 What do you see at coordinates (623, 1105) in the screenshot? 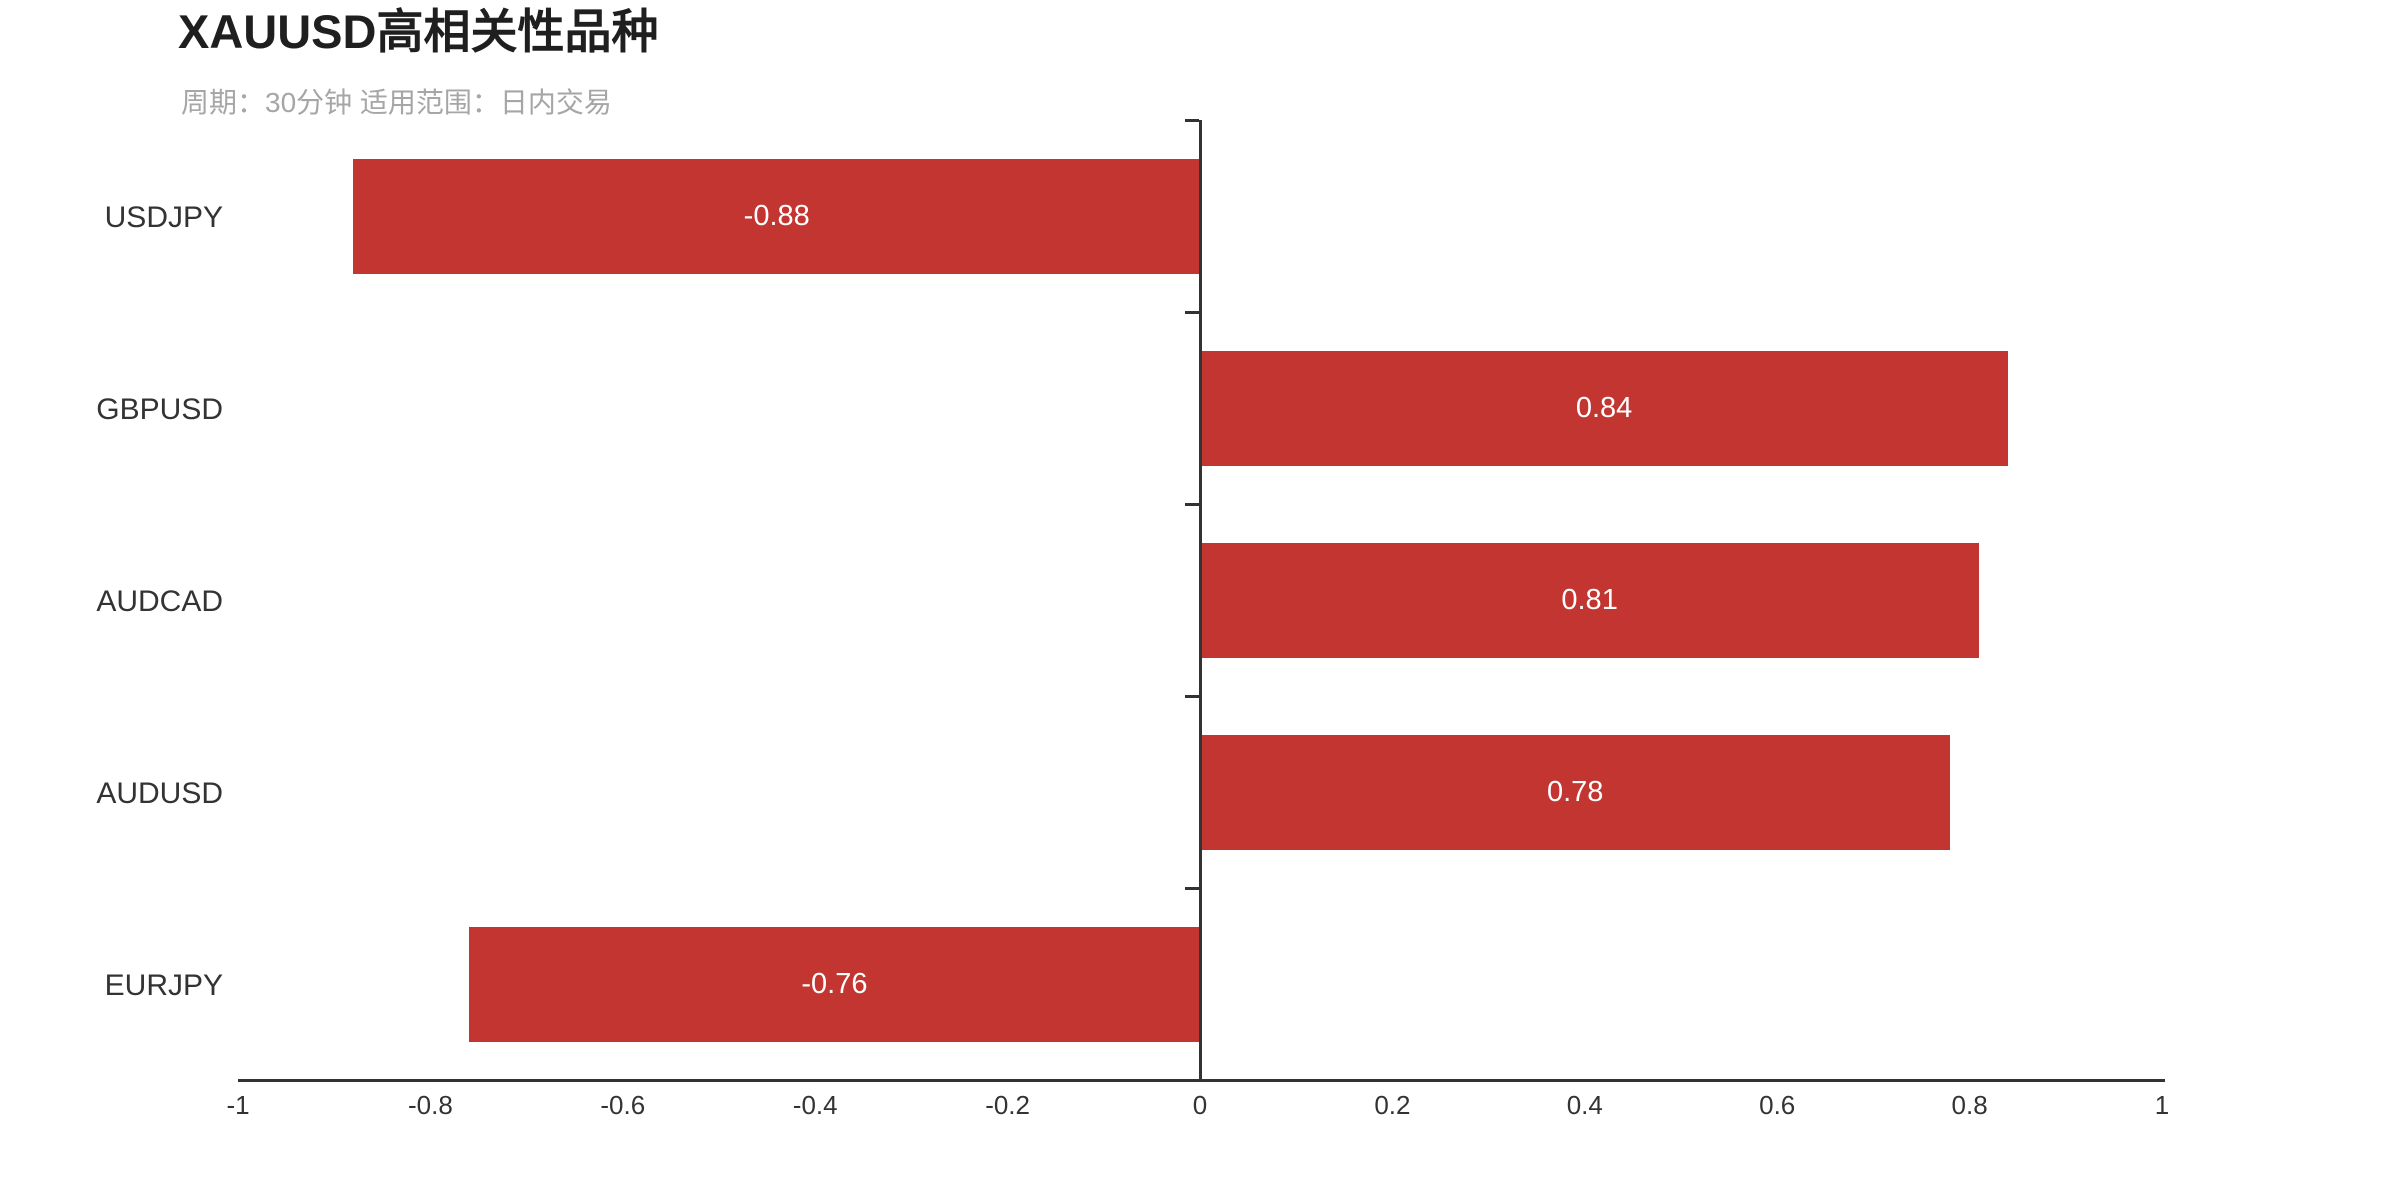
I see `x-tick-label: -0.6` at bounding box center [623, 1105].